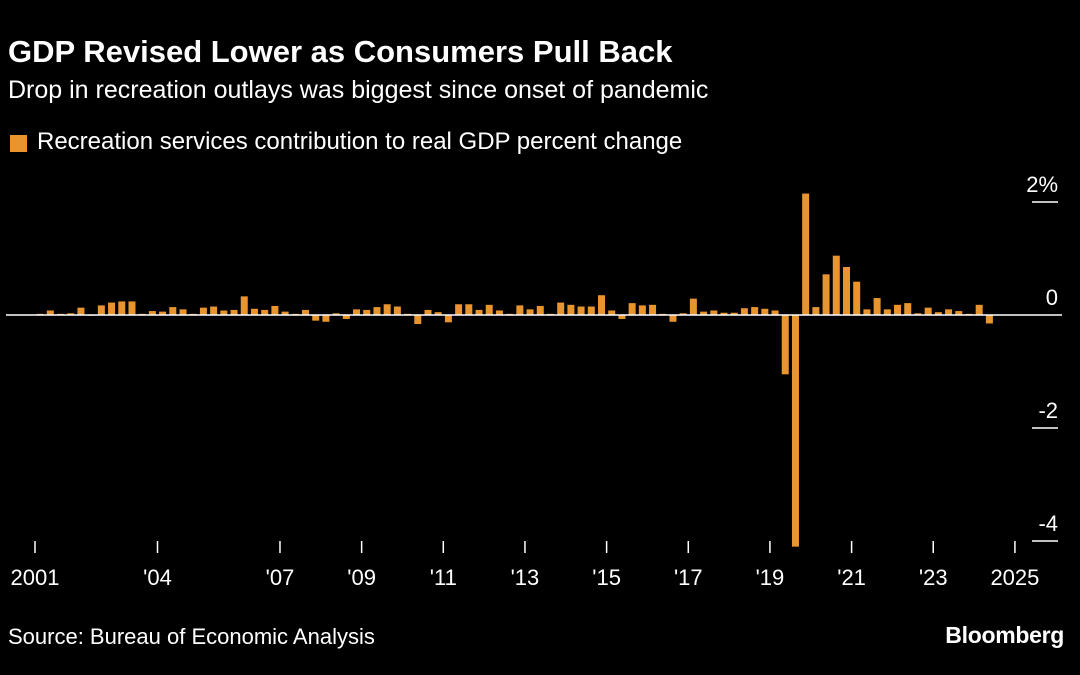 This screenshot has width=1080, height=675. What do you see at coordinates (525, 577) in the screenshot?
I see `x-tick-label: '13` at bounding box center [525, 577].